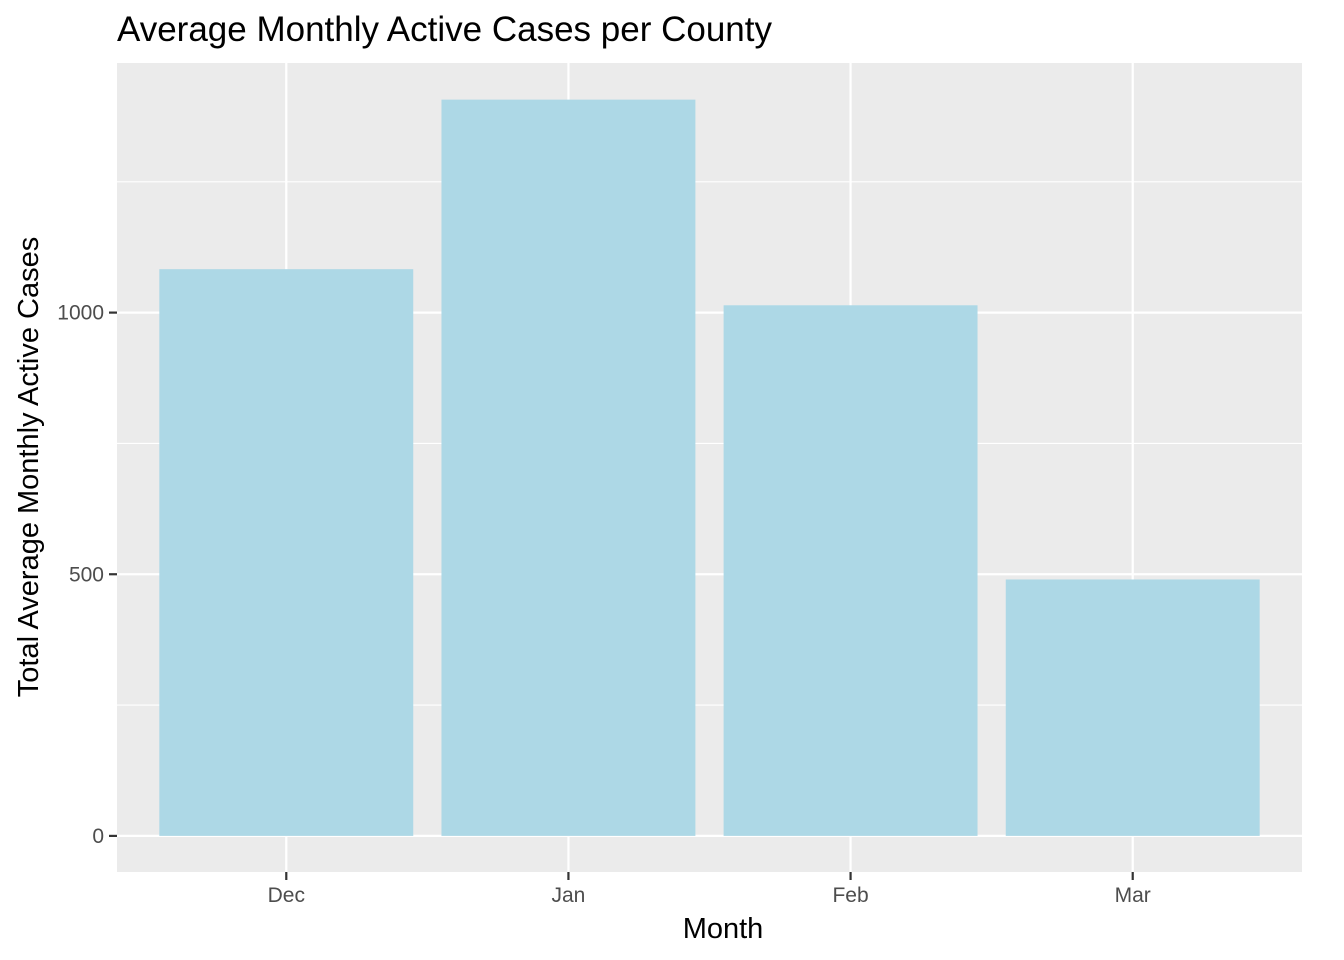  I want to click on bar-feb, so click(850, 570).